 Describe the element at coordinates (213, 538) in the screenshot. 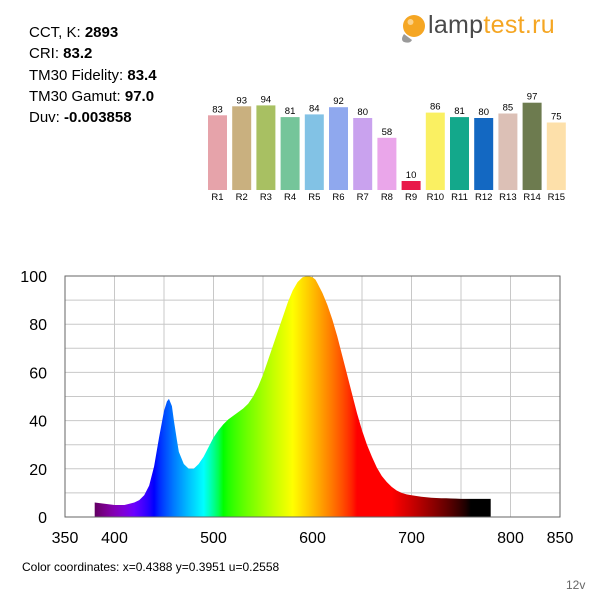

I see `x-tick-label: 500` at that location.